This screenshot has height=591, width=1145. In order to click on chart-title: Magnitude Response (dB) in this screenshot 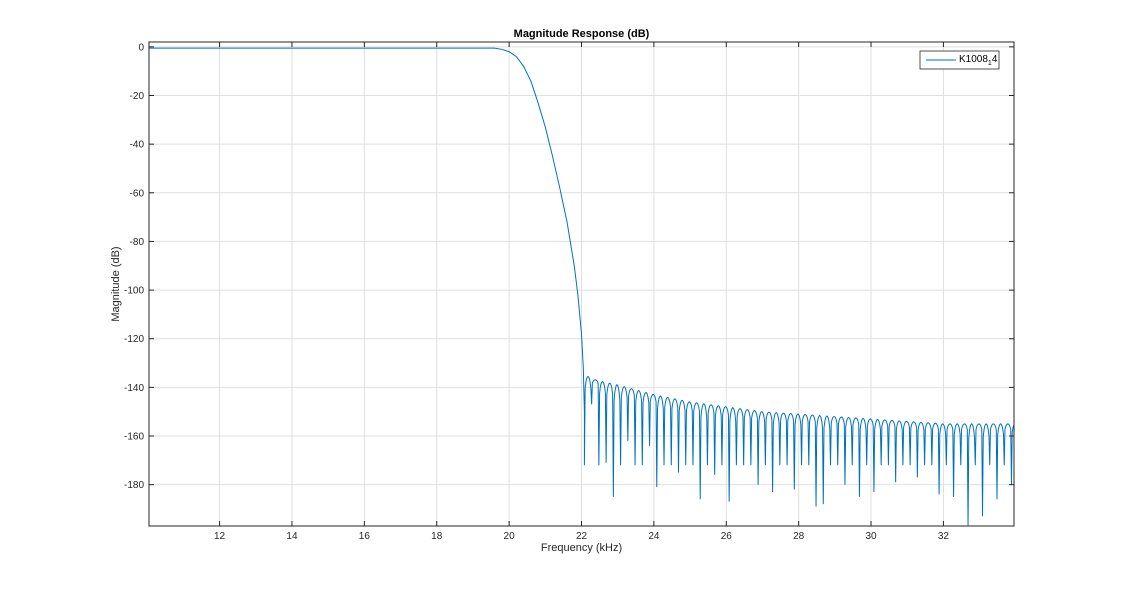, I will do `click(582, 34)`.